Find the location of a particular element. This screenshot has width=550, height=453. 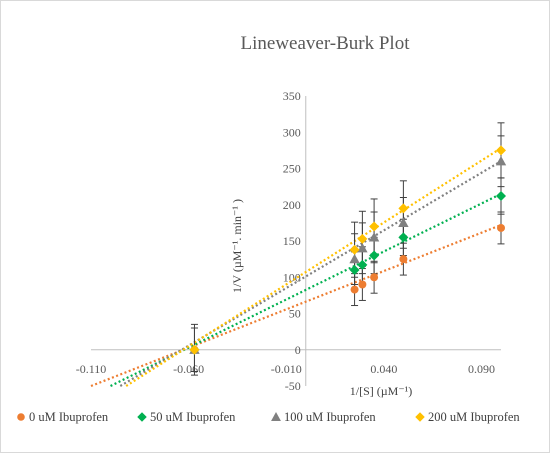

y-tick-label: 100 is located at coordinates (292, 277).